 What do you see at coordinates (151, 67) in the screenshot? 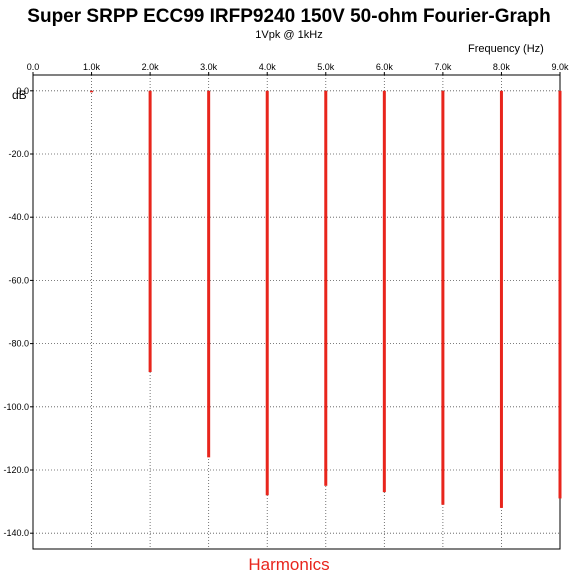
I see `x-tick-label: 2.0k` at bounding box center [151, 67].